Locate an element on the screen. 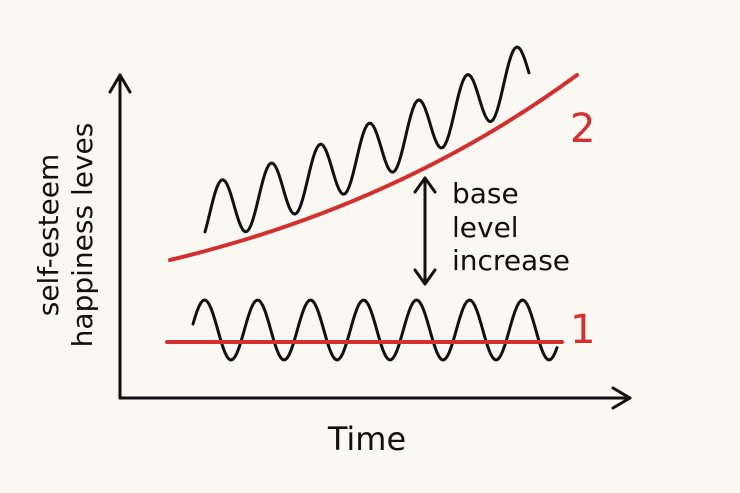  annotation-line: increase is located at coordinates (511, 260).